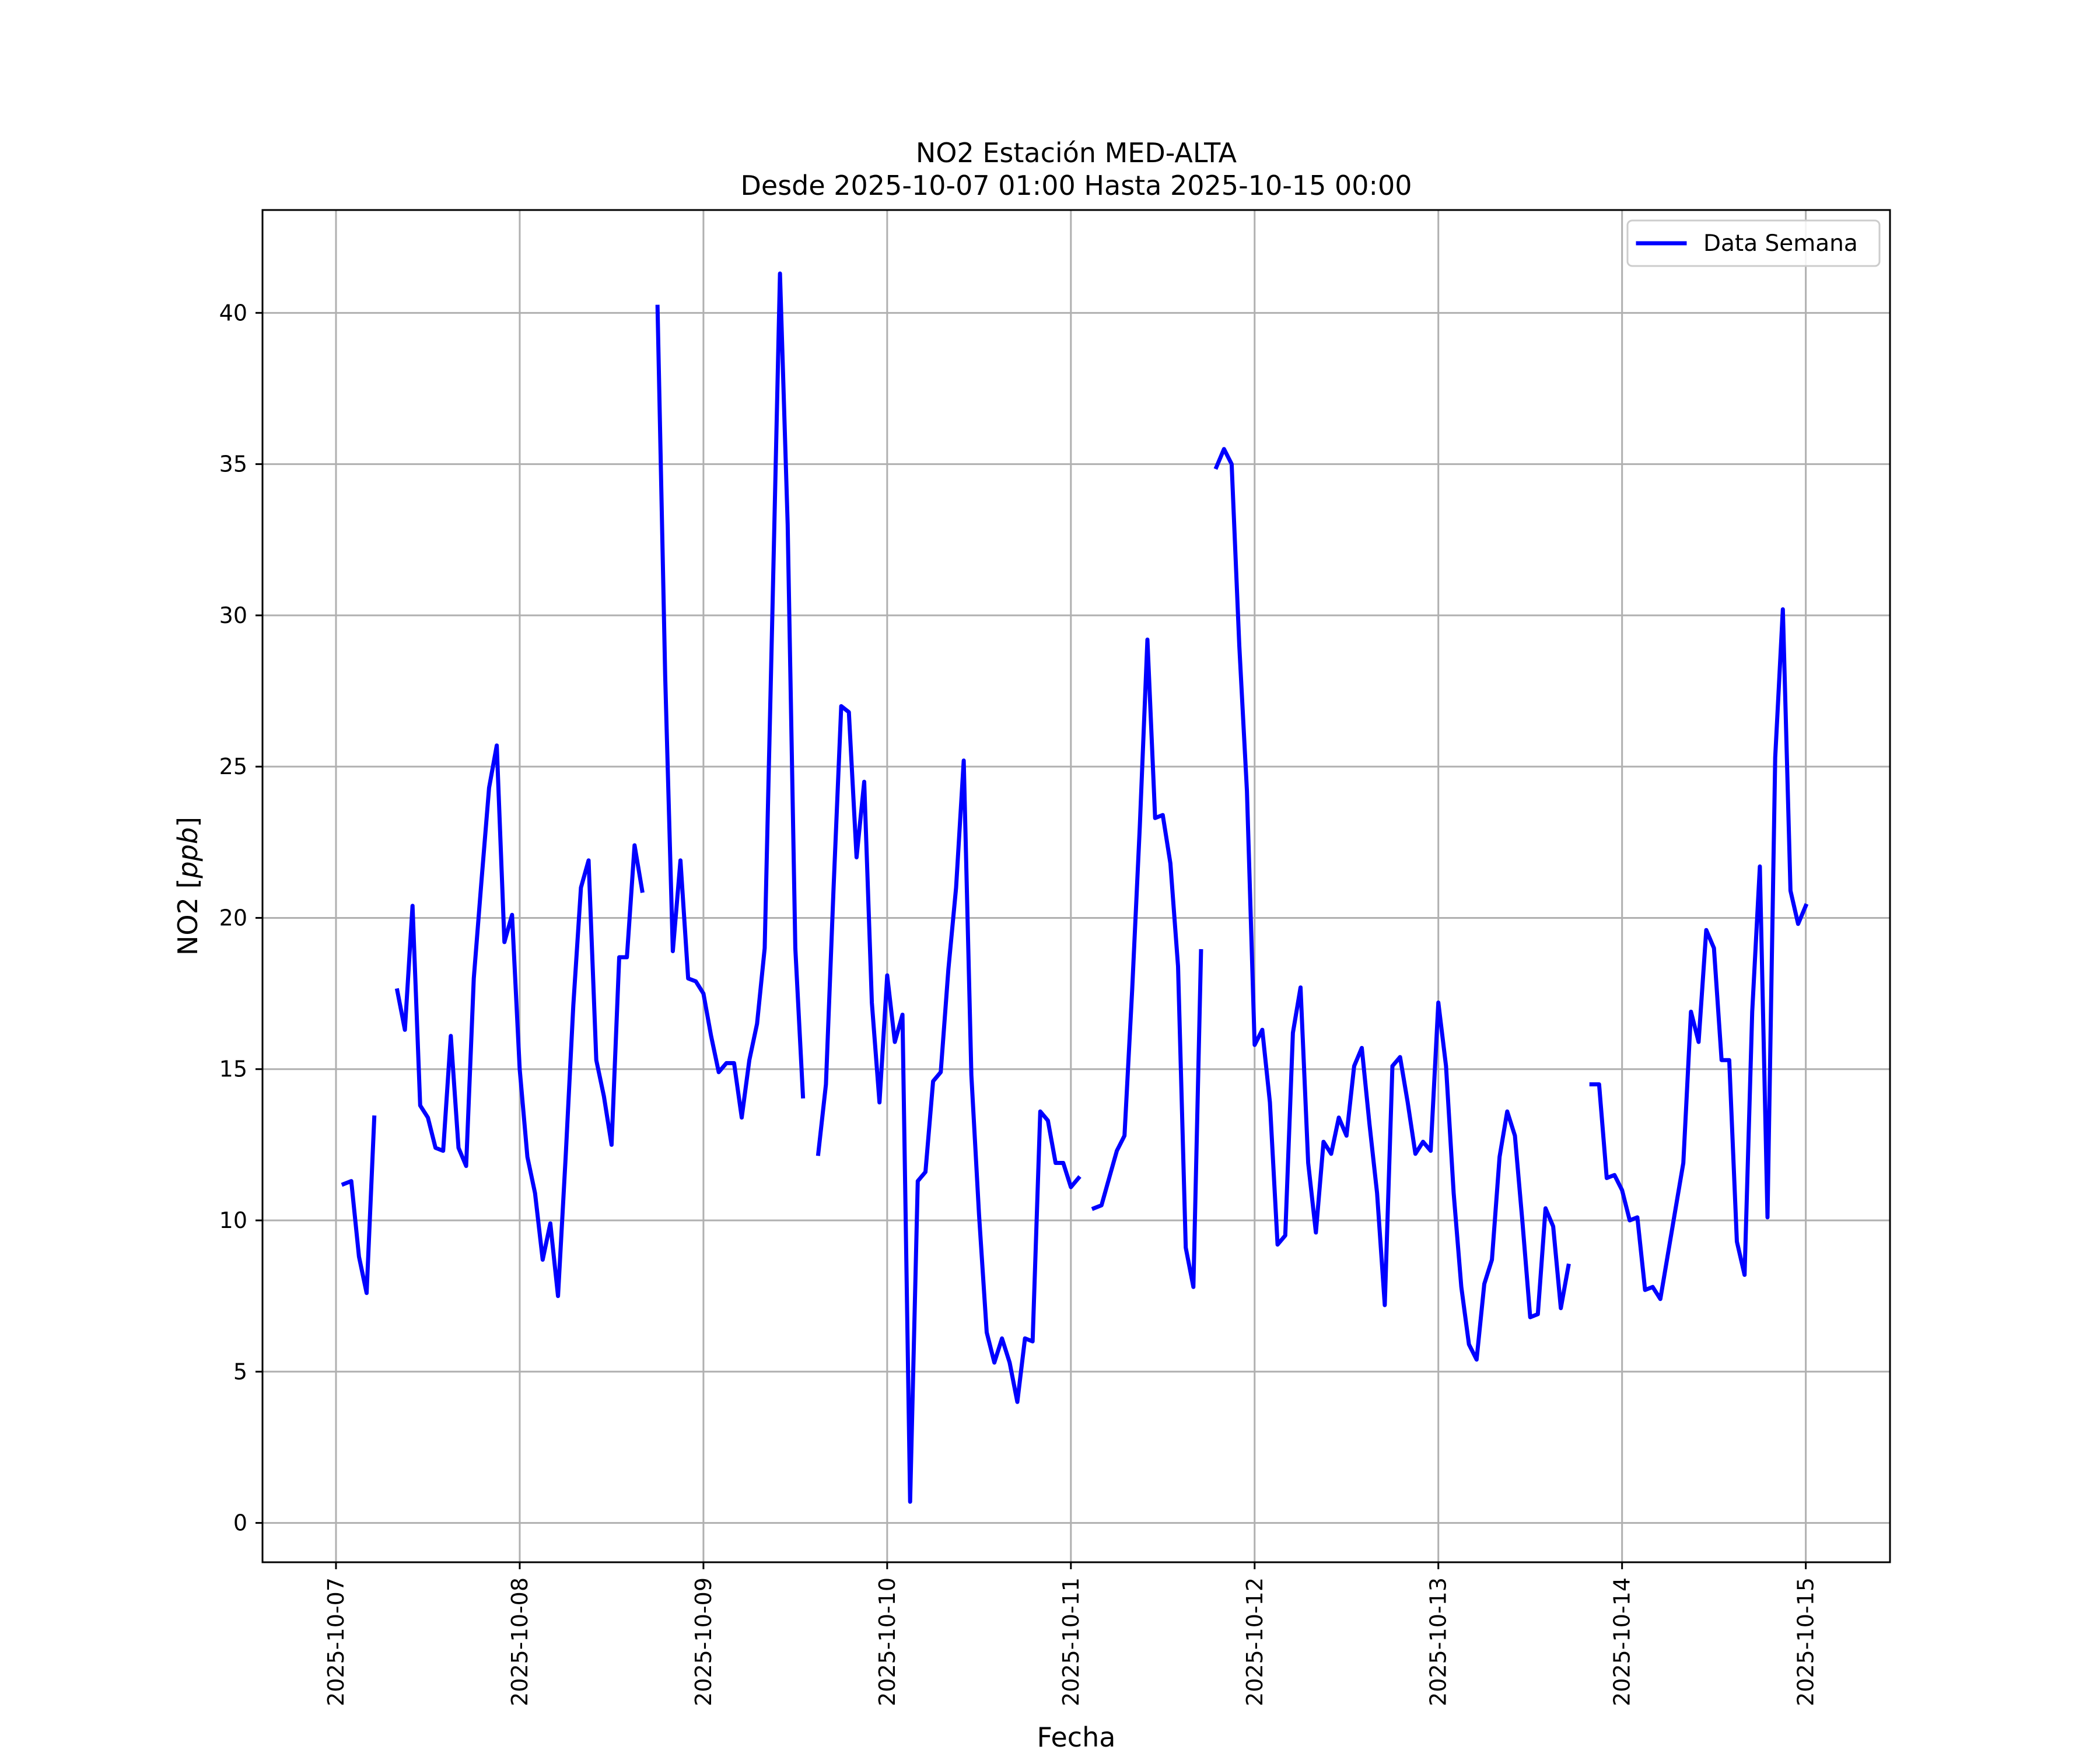  What do you see at coordinates (1622, 1641) in the screenshot?
I see `x-tick-label-2025-10-14: 2025-10-14` at bounding box center [1622, 1641].